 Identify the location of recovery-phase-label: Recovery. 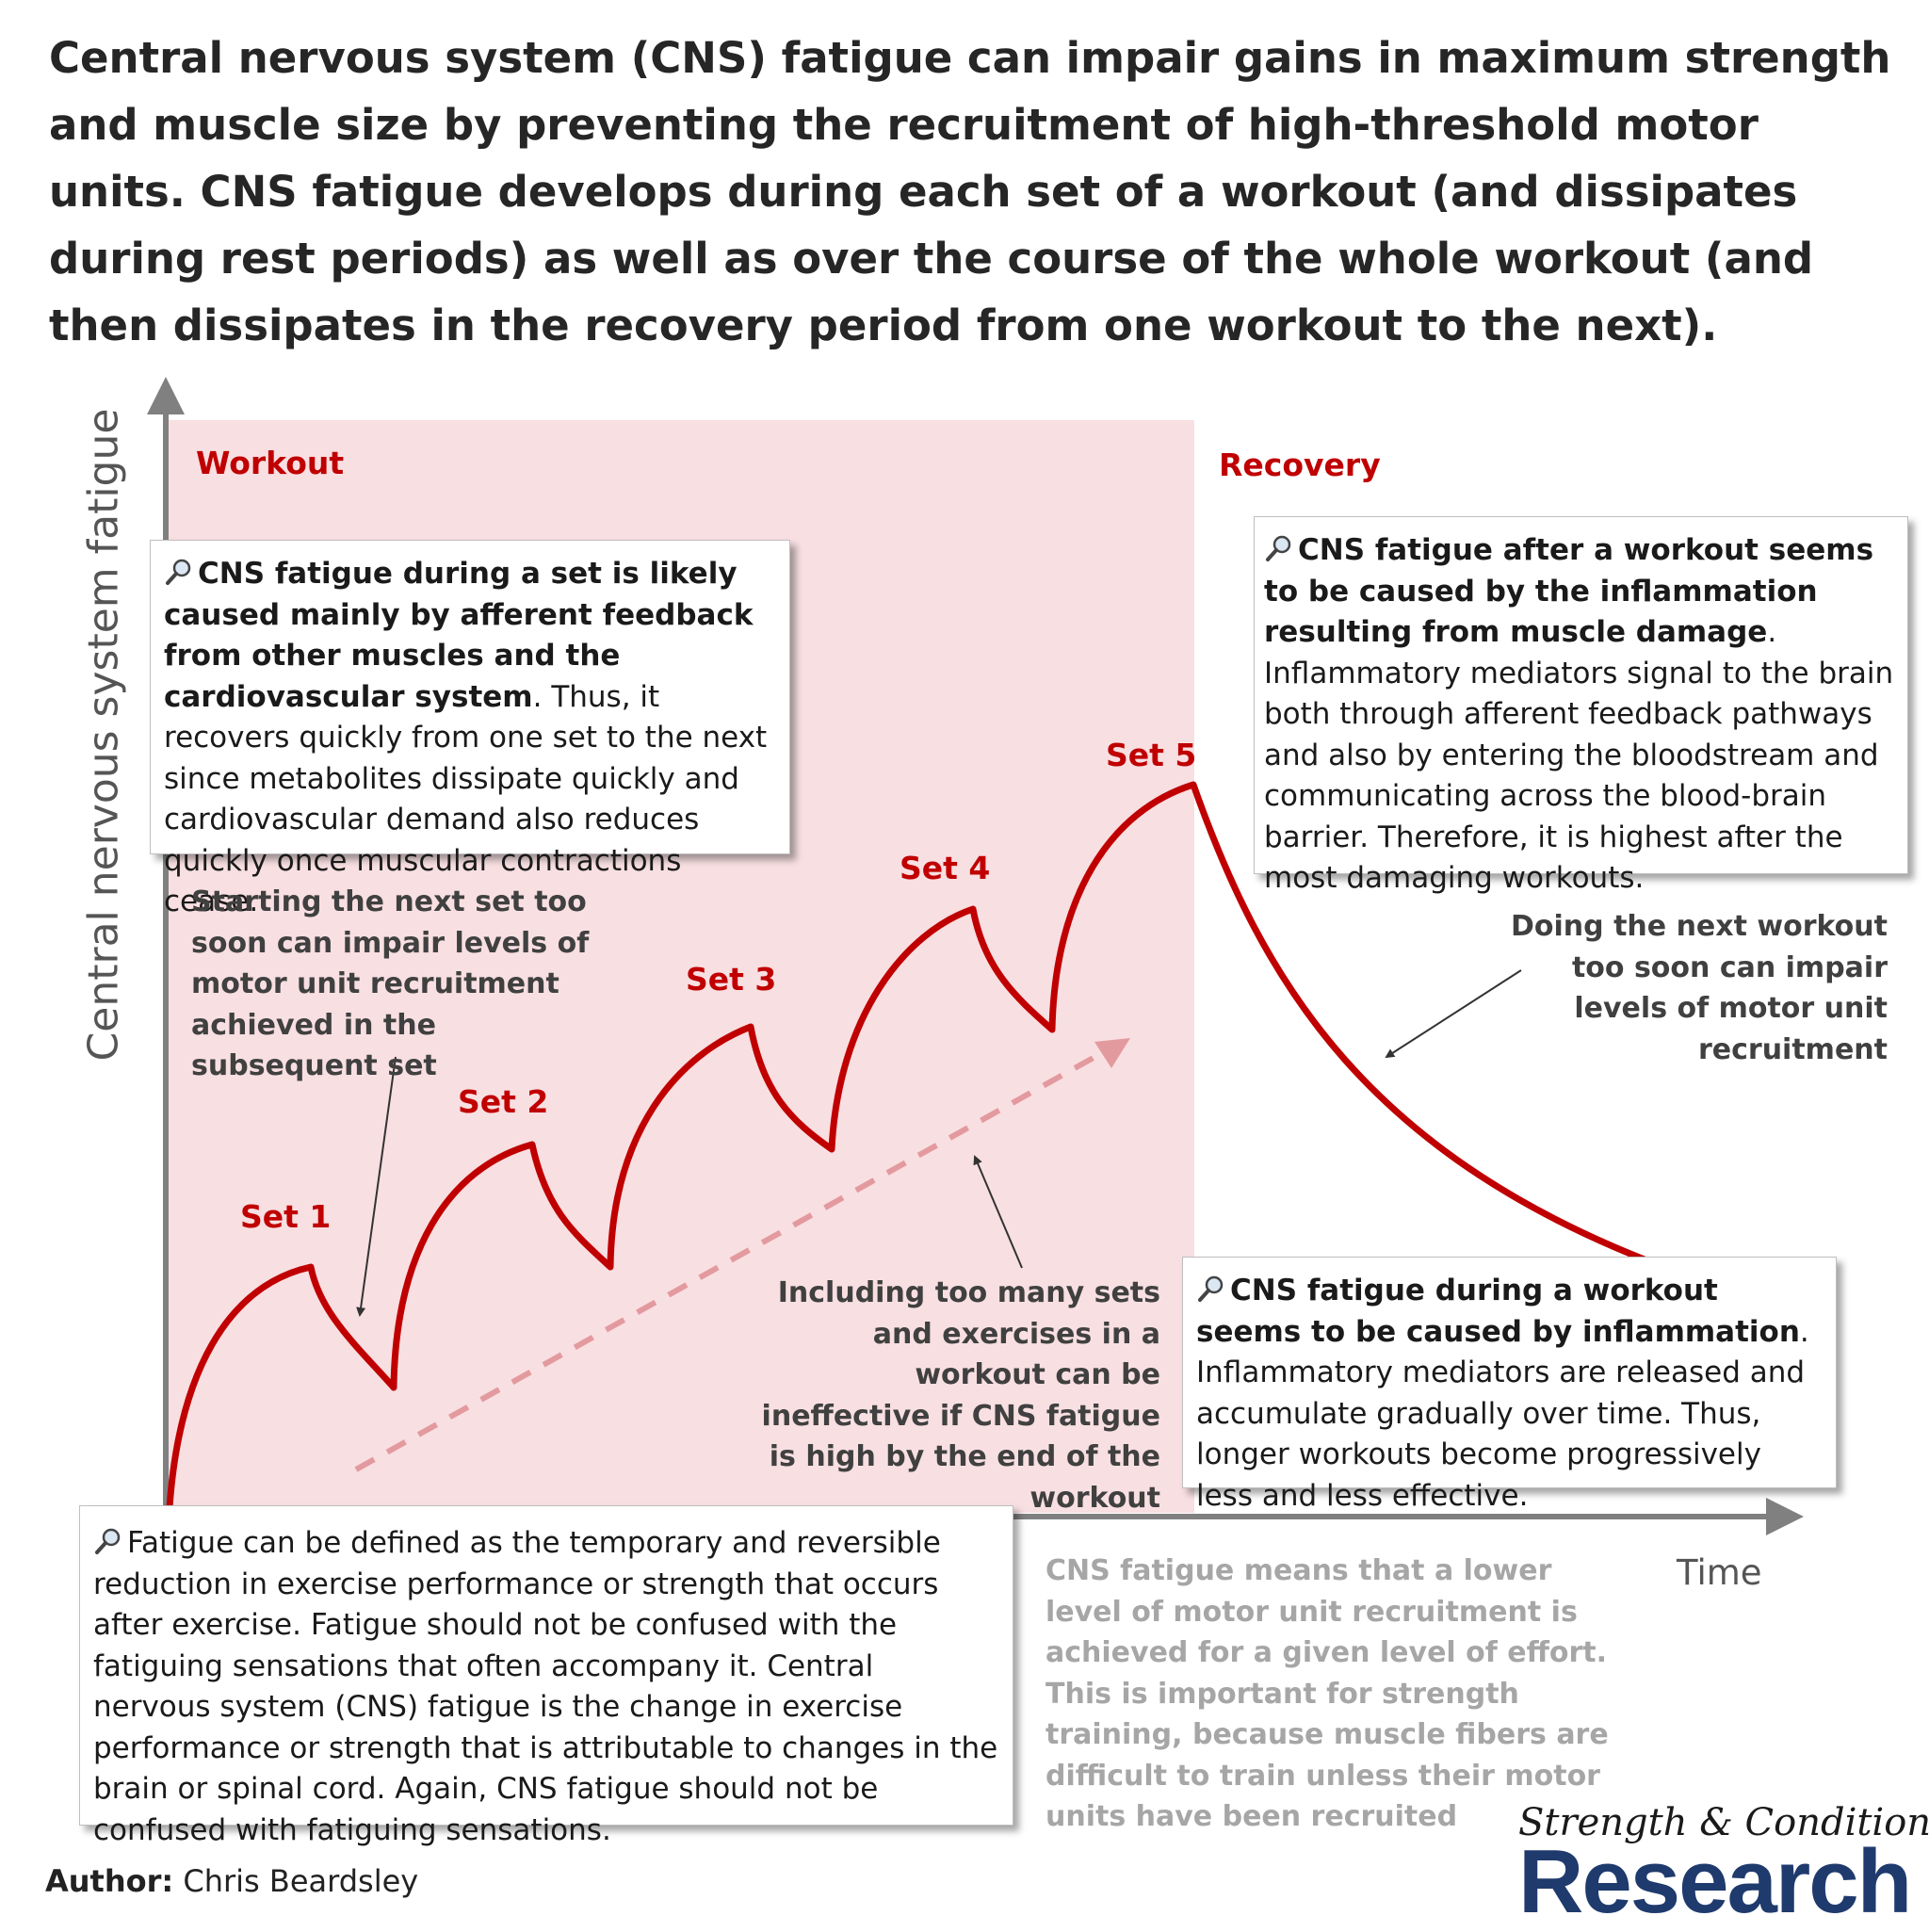
(1300, 464).